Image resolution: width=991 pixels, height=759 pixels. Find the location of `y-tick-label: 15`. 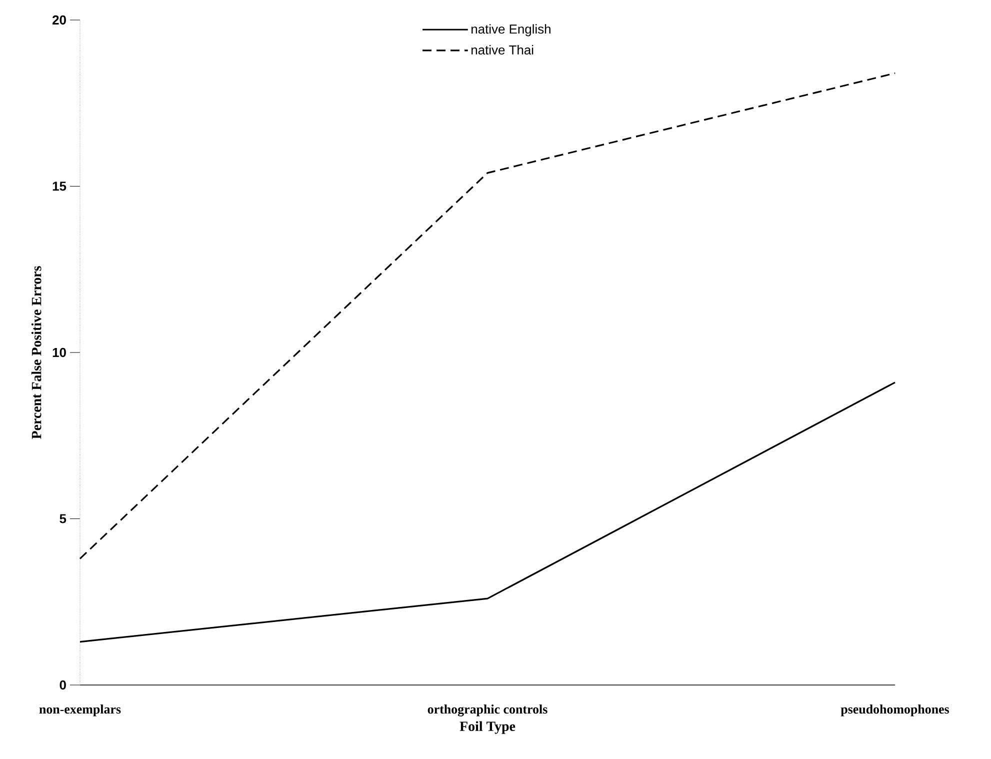

y-tick-label: 15 is located at coordinates (59, 186).